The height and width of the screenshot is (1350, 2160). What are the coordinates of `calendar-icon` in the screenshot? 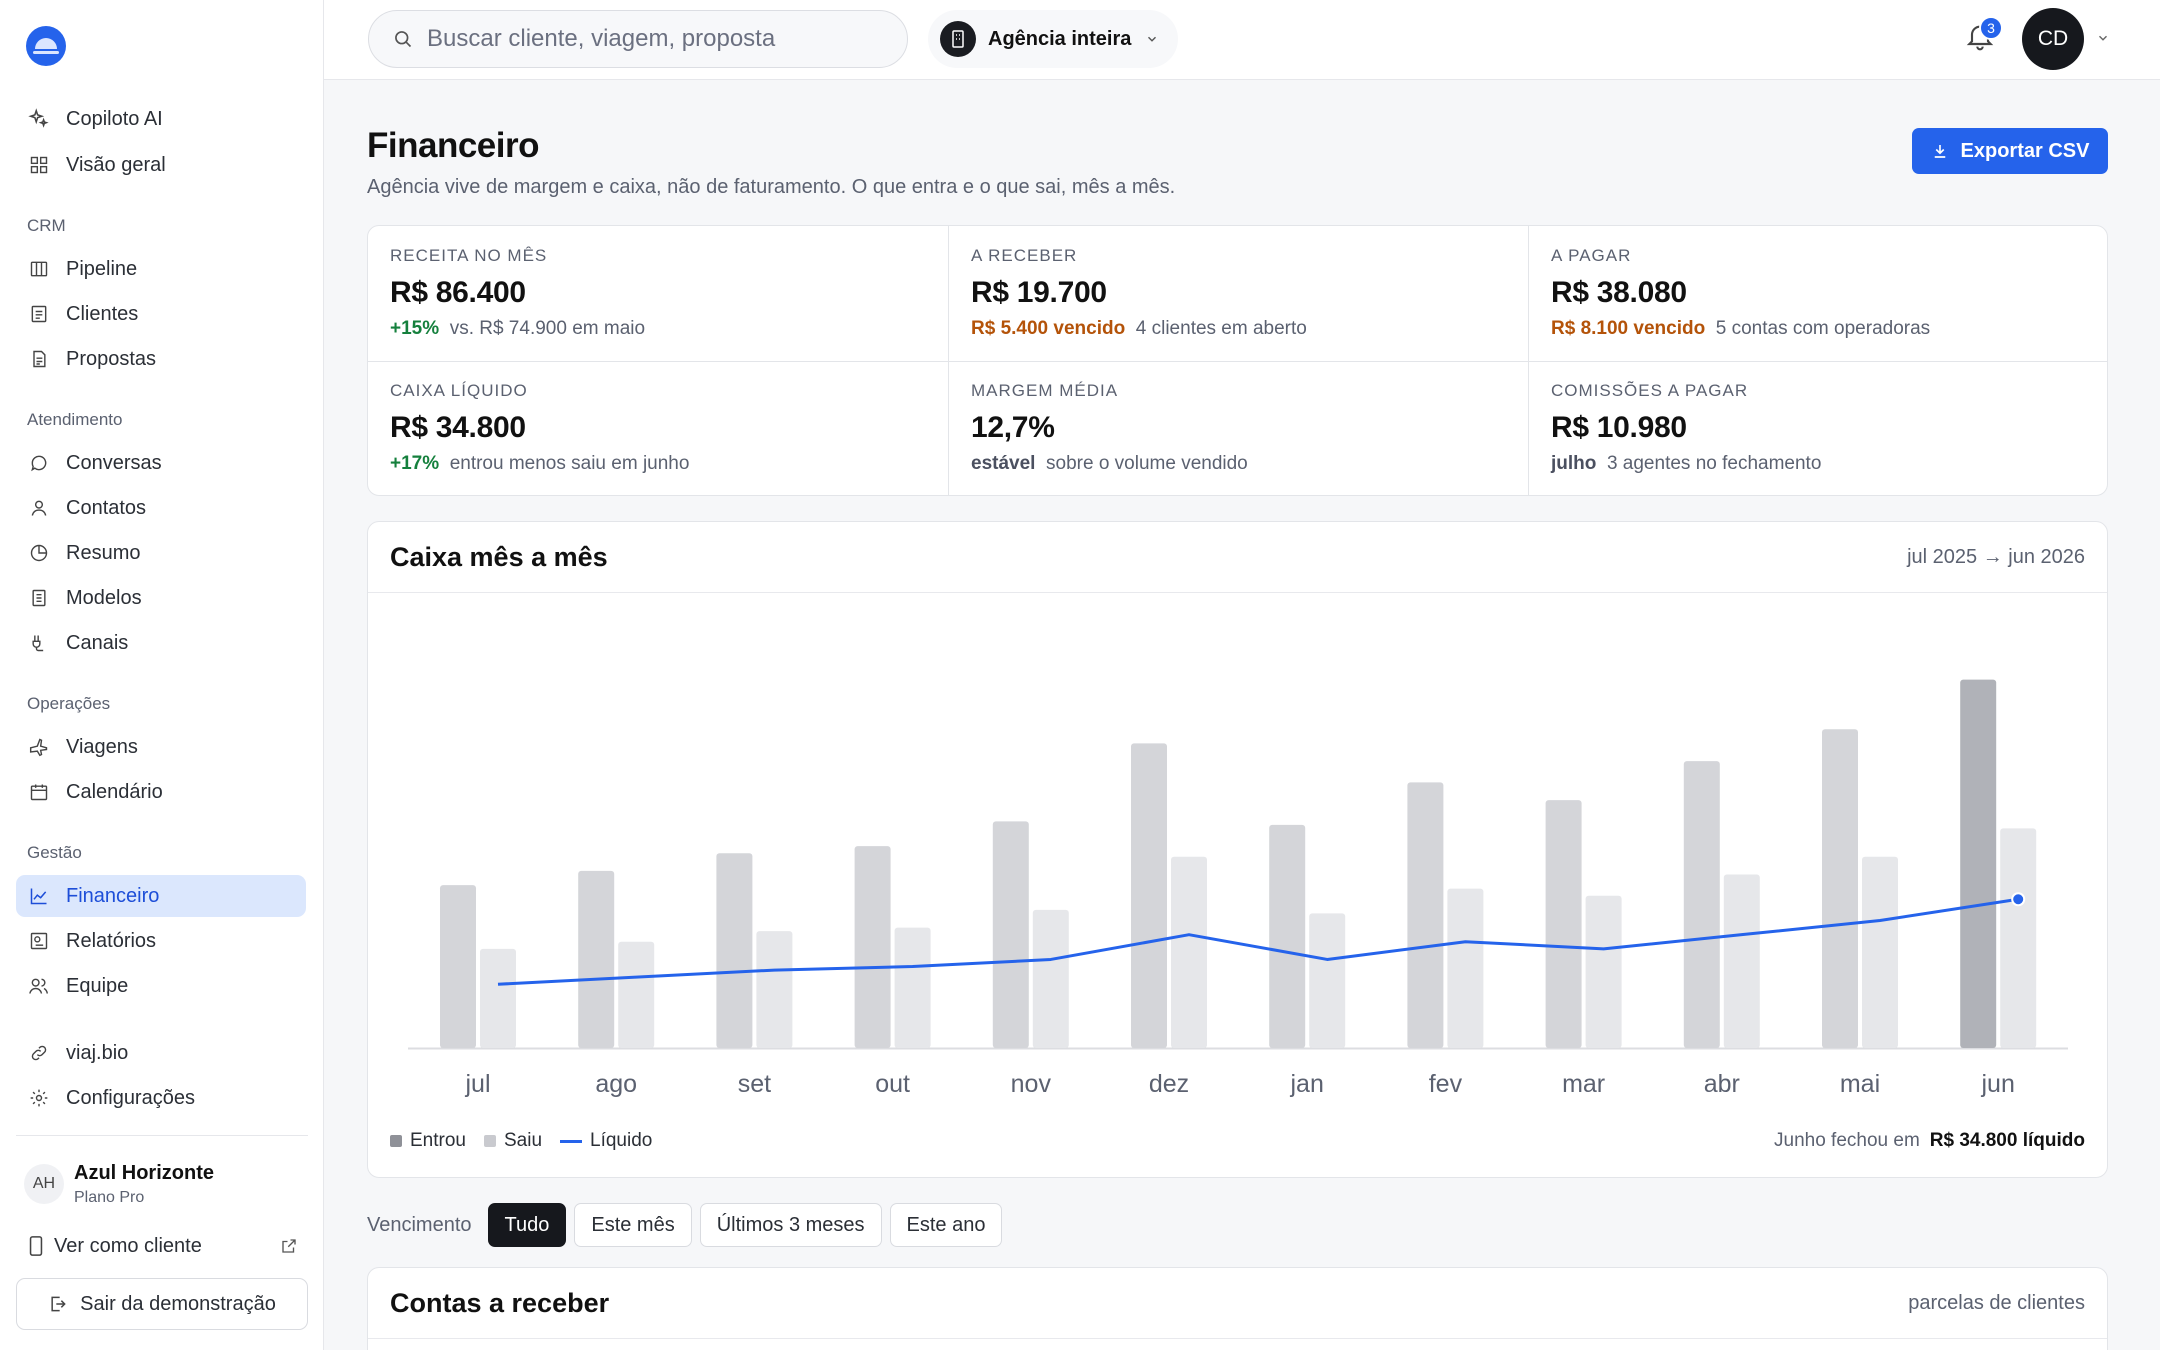 It's located at (39, 792).